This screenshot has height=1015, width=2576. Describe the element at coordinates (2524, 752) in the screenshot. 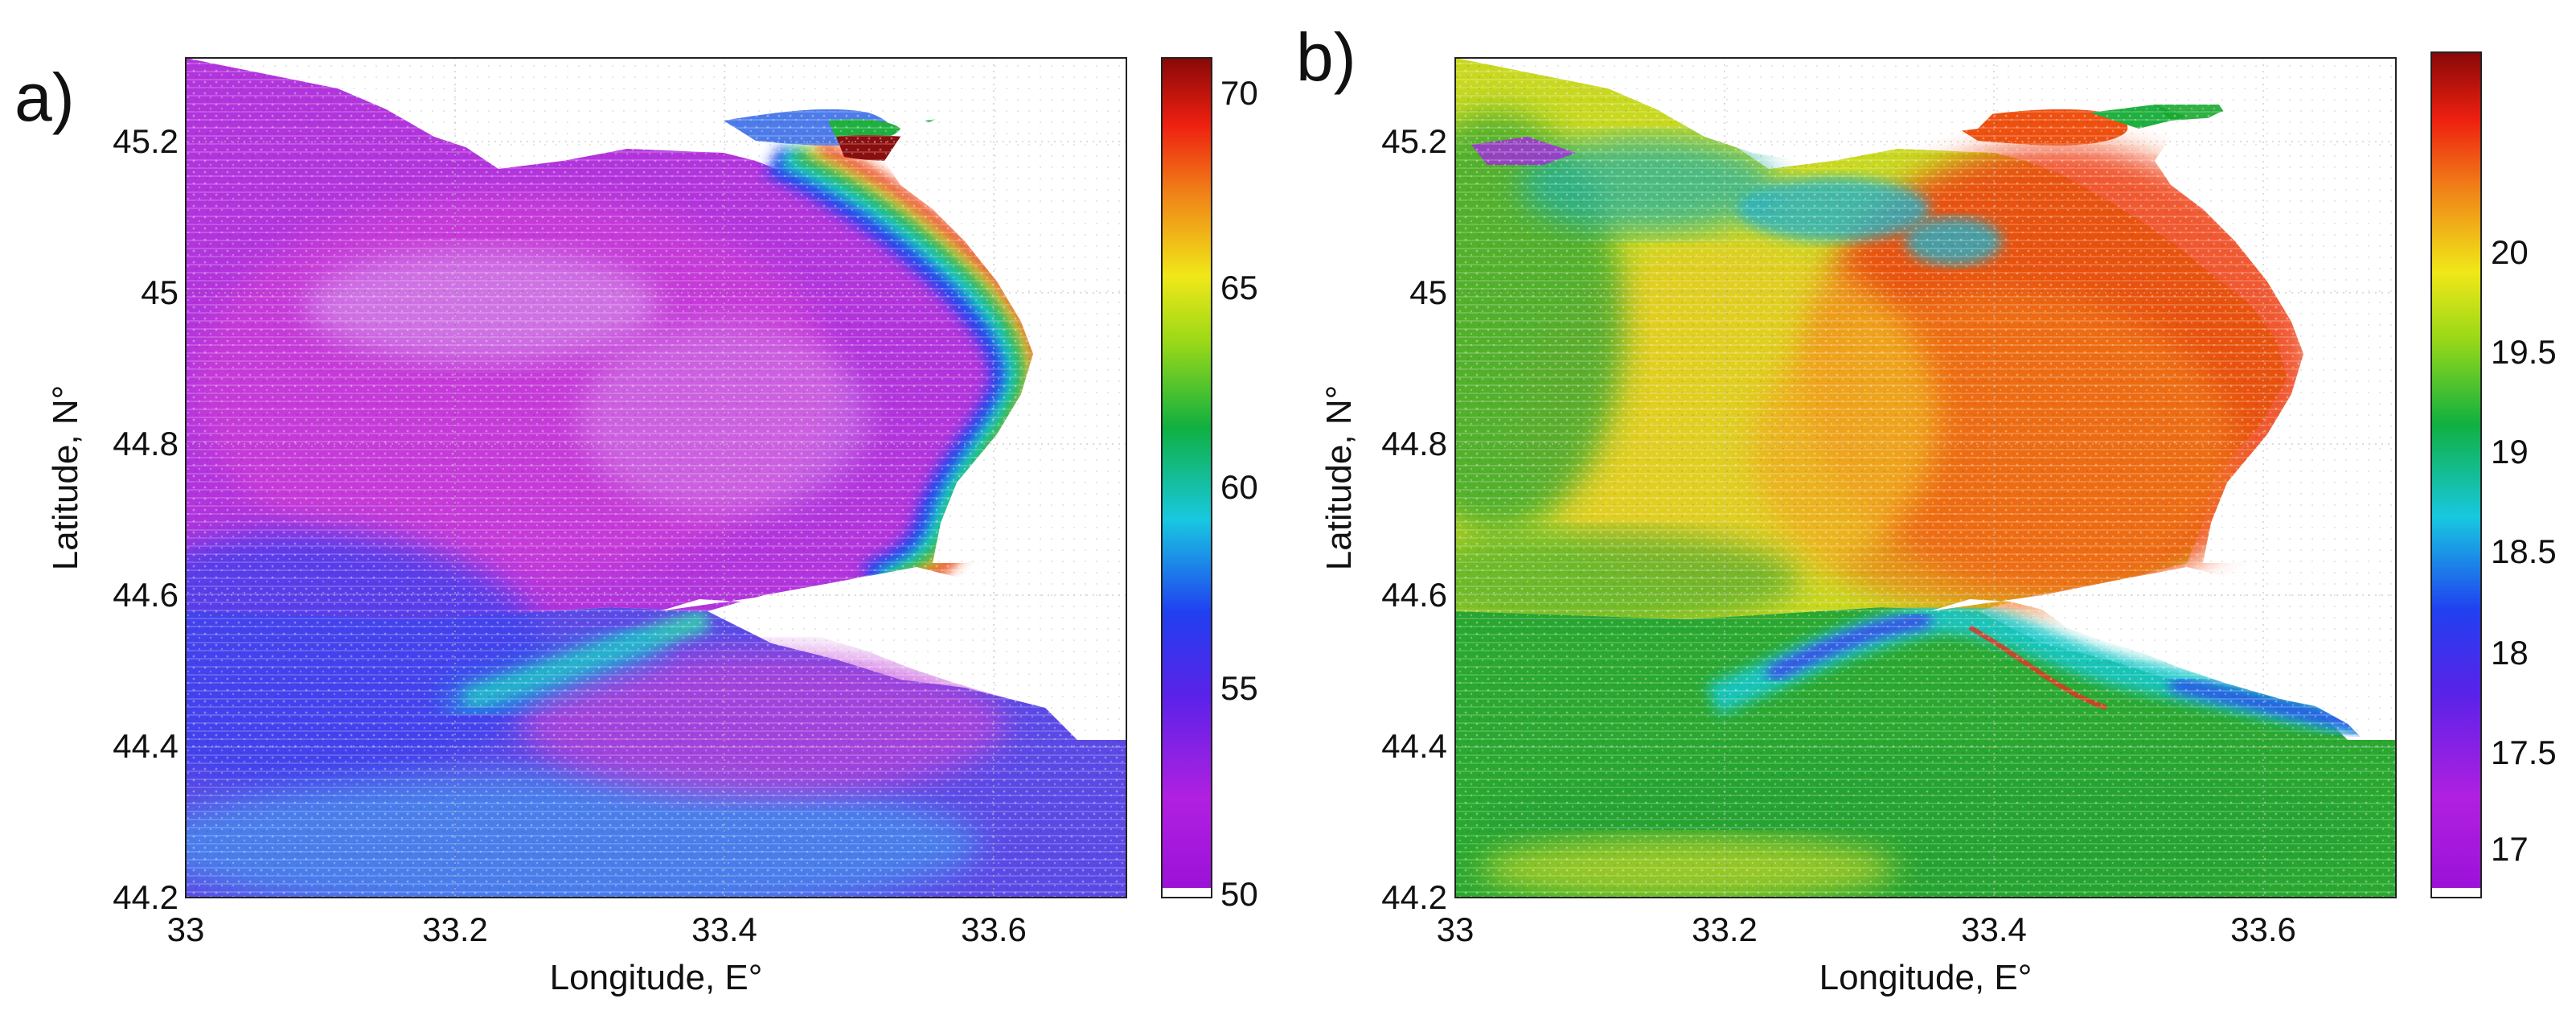

I see `panel-b-cbar-tick: 17.5` at that location.